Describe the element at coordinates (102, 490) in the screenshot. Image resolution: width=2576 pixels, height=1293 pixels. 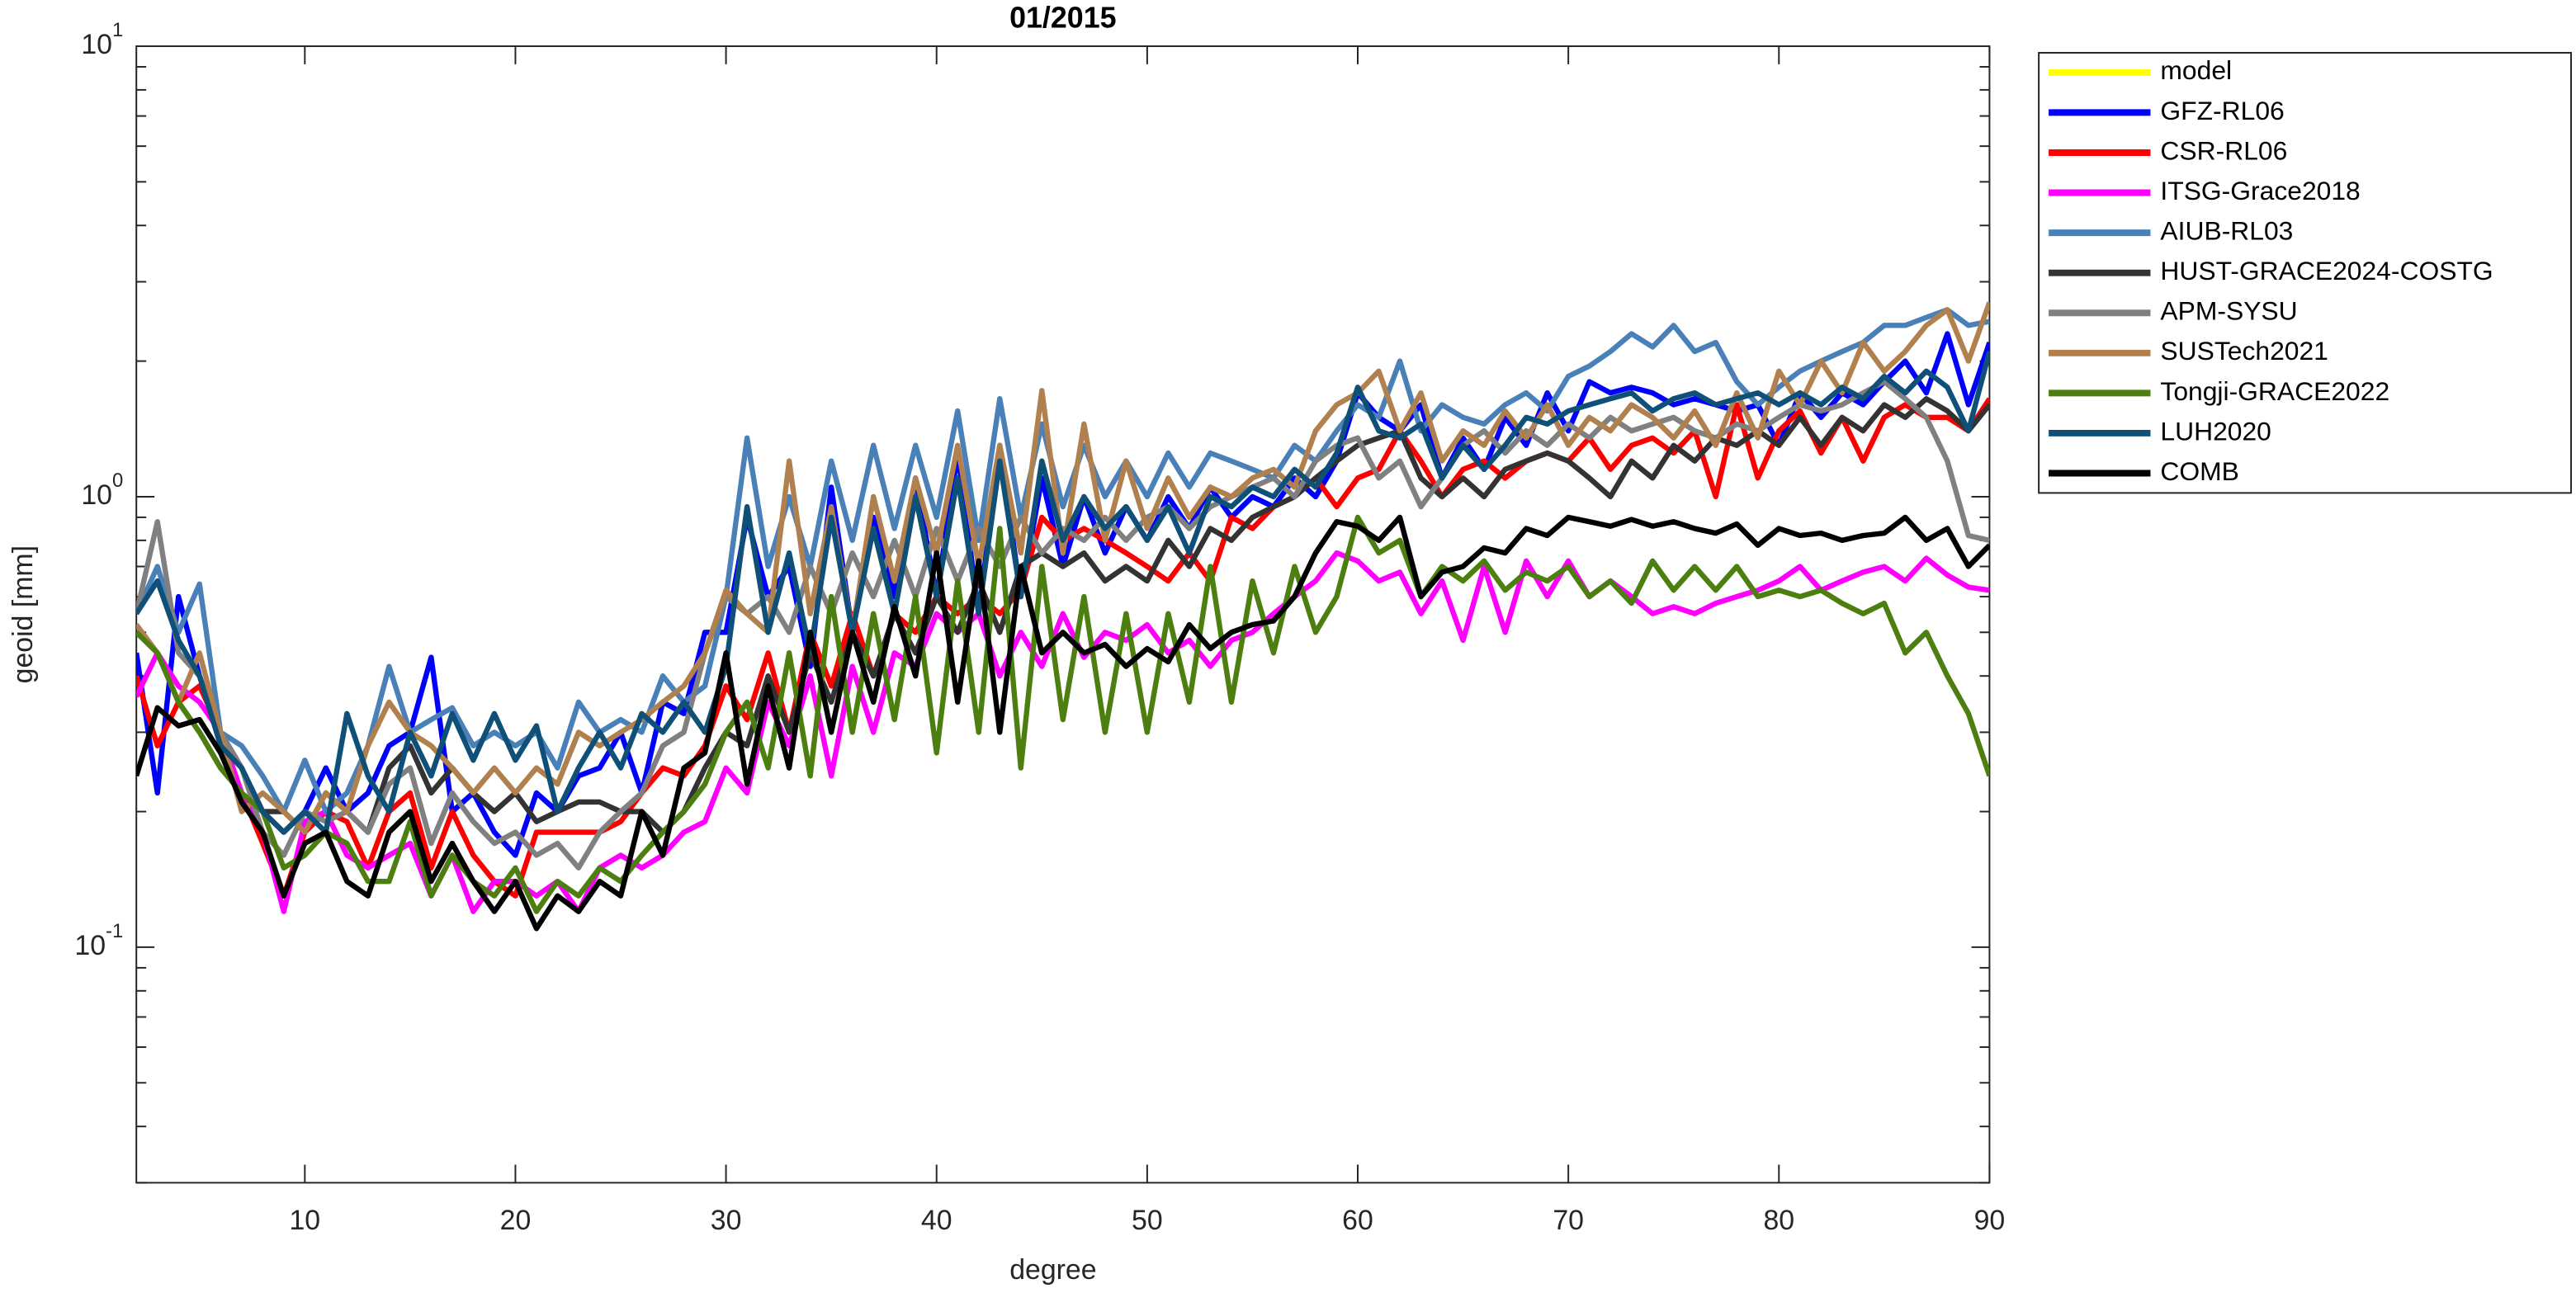
I see `y-tick-label: 10⁰` at that location.